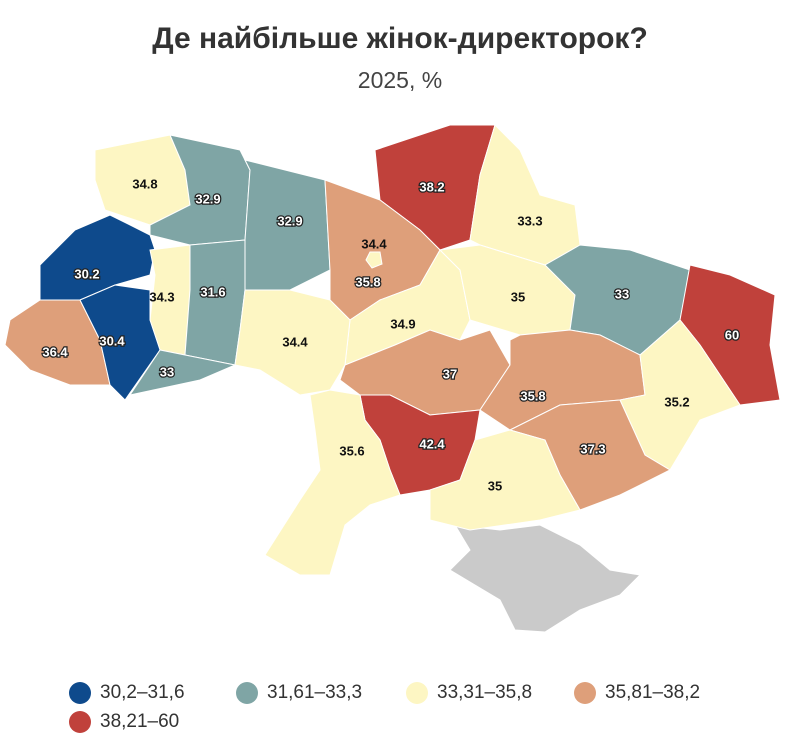  Describe the element at coordinates (144, 183) in the screenshot. I see `region-label: 34.8` at that location.